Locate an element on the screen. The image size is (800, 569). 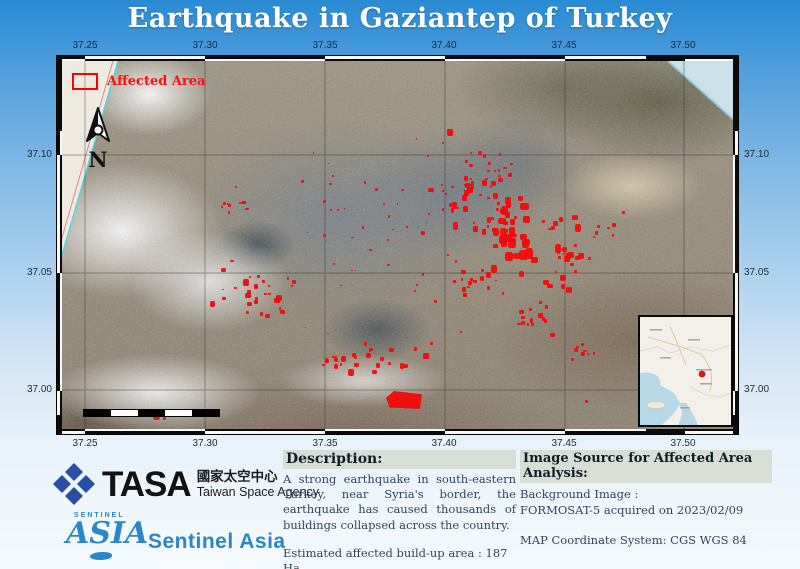
tasa-wordmark: TASA is located at coordinates (147, 484).